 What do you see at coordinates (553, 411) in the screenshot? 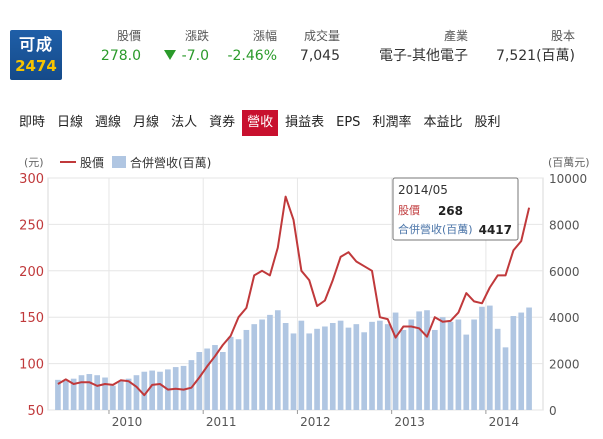
I see `y-right-tick-0: 0` at bounding box center [553, 411].